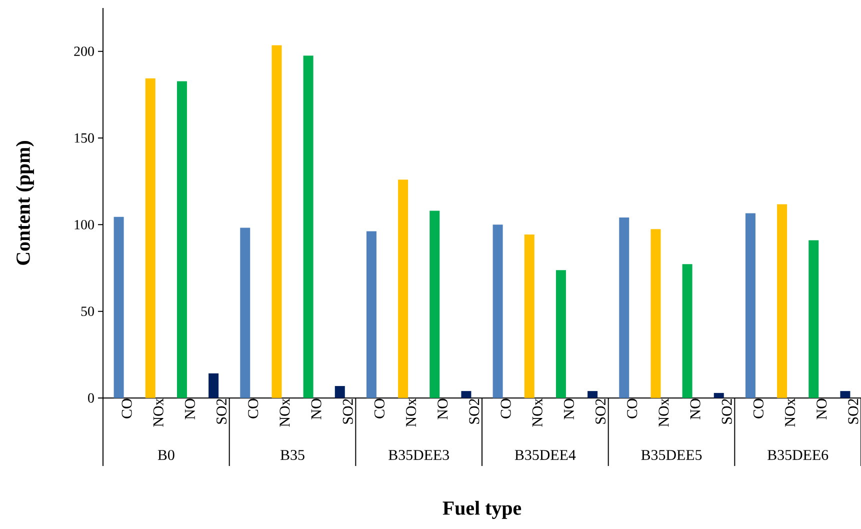 The image size is (861, 529). I want to click on y-tick-label: 0, so click(91, 398).